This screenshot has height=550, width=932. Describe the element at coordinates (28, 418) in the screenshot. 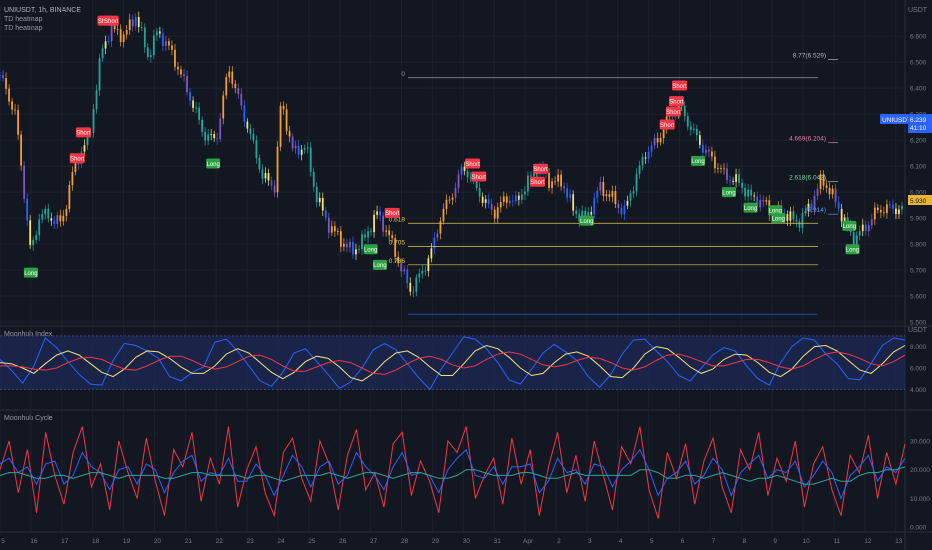

I see `cycle-pane-title: Moonhub Cycle` at that location.